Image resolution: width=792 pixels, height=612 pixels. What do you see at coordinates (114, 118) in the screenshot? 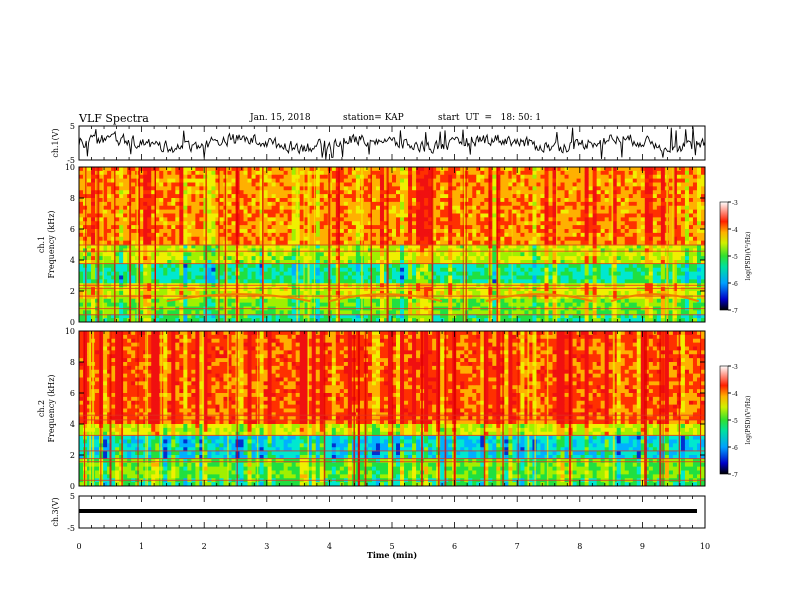
I see `chart-title: VLF Spectra` at bounding box center [114, 118].